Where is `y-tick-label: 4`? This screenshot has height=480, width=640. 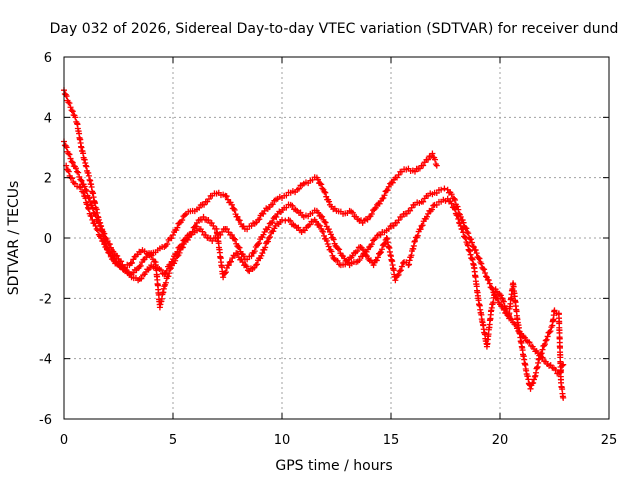 y-tick-label: 4 is located at coordinates (48, 118).